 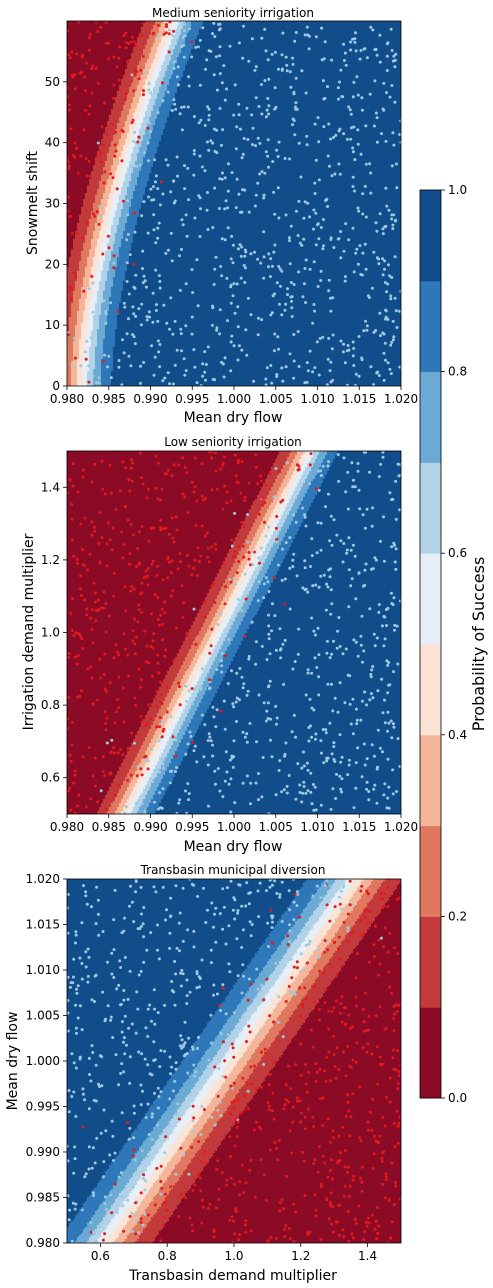 What do you see at coordinates (50, 487) in the screenshot?
I see `y-tick-label: 1.4` at bounding box center [50, 487].